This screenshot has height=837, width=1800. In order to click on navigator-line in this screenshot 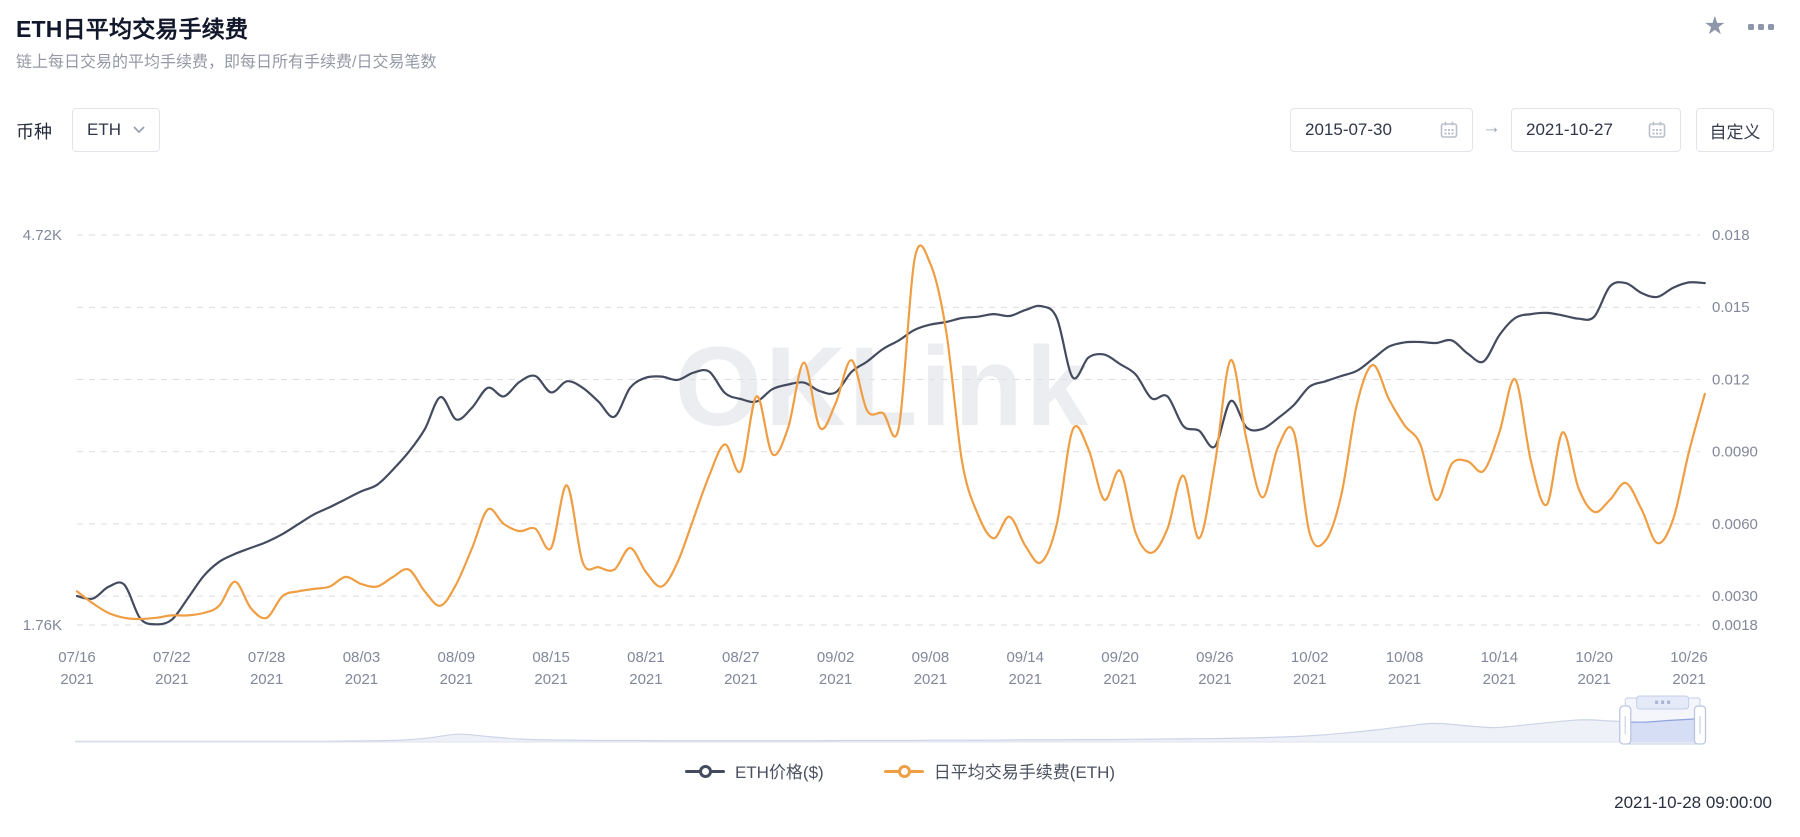, I will do `click(888, 730)`.